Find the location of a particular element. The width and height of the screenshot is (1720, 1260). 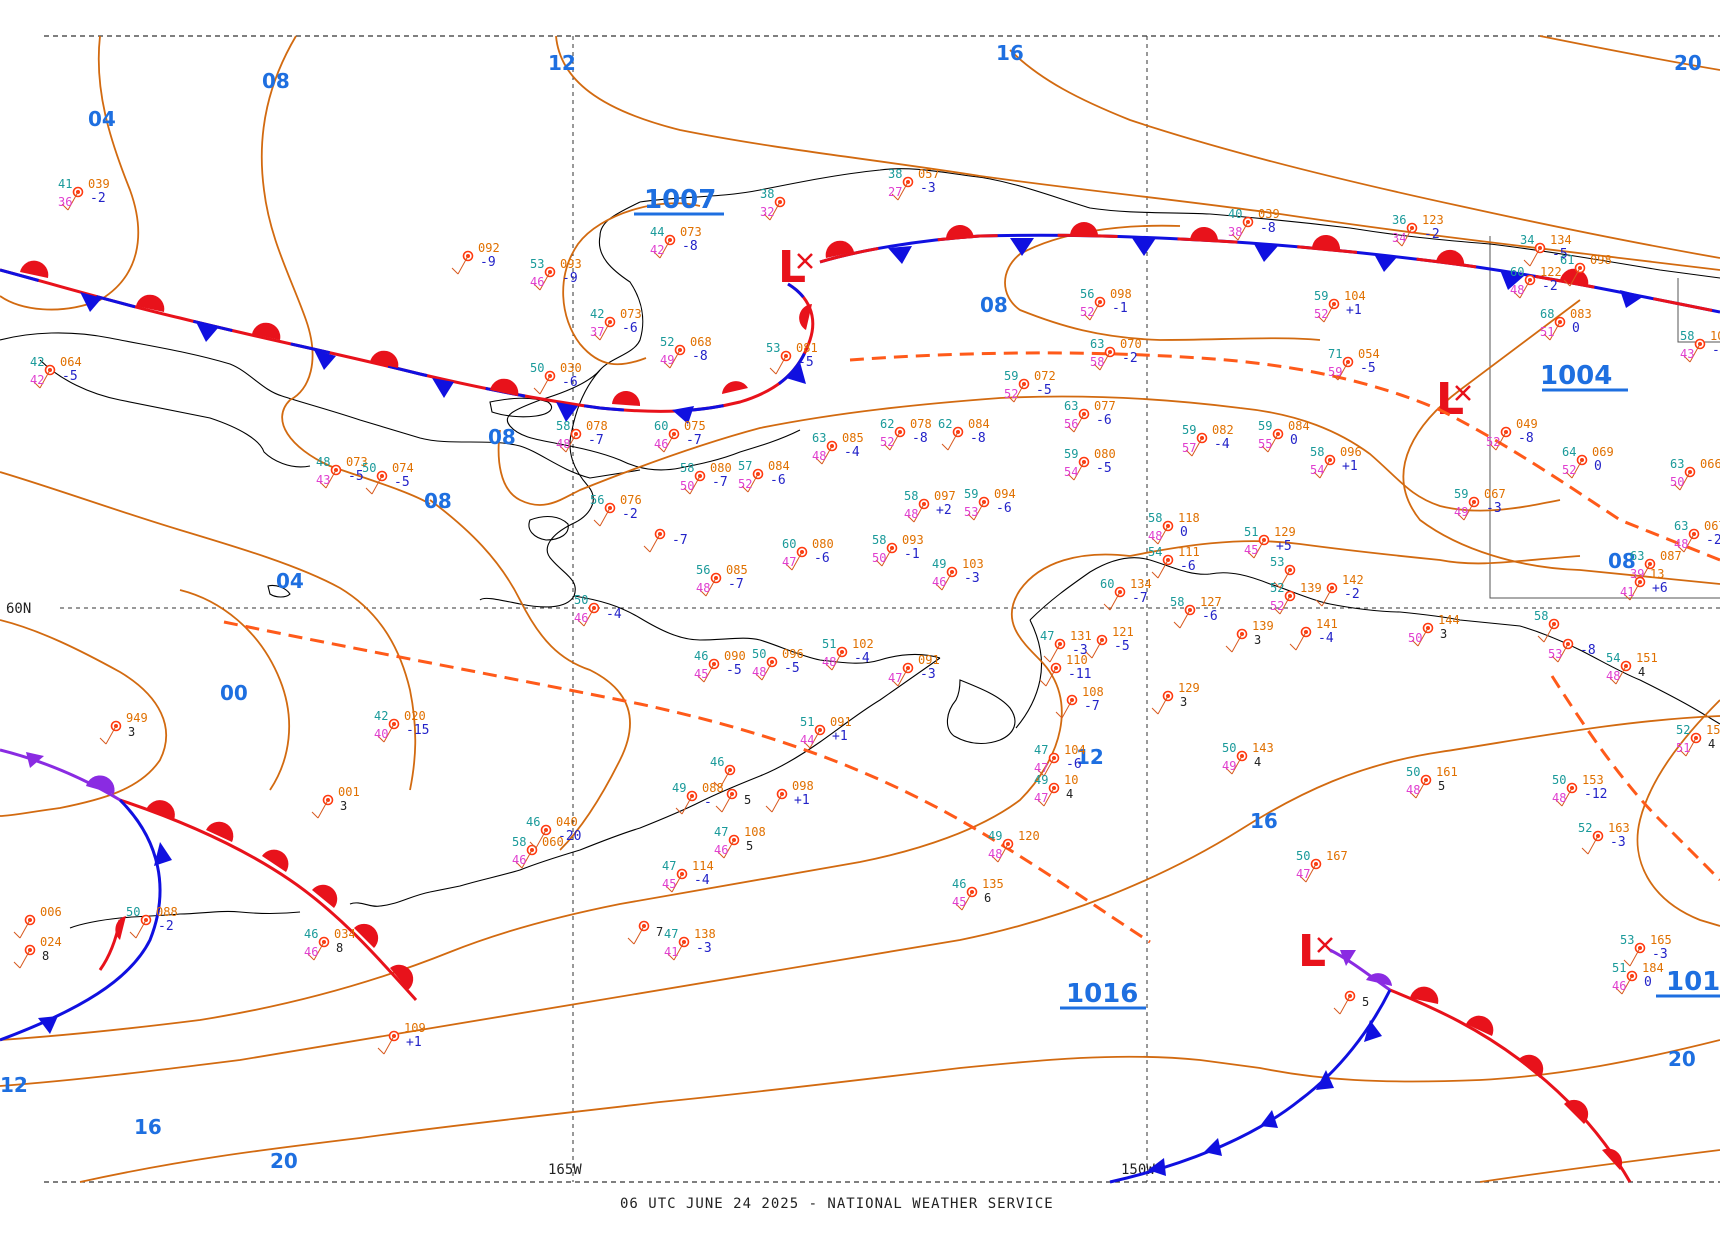

station-pressure-p: 129 is located at coordinates (1189, 688).